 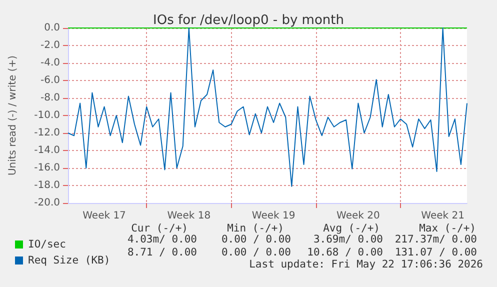 I want to click on x-tick-label: Week 20, so click(x=358, y=216).